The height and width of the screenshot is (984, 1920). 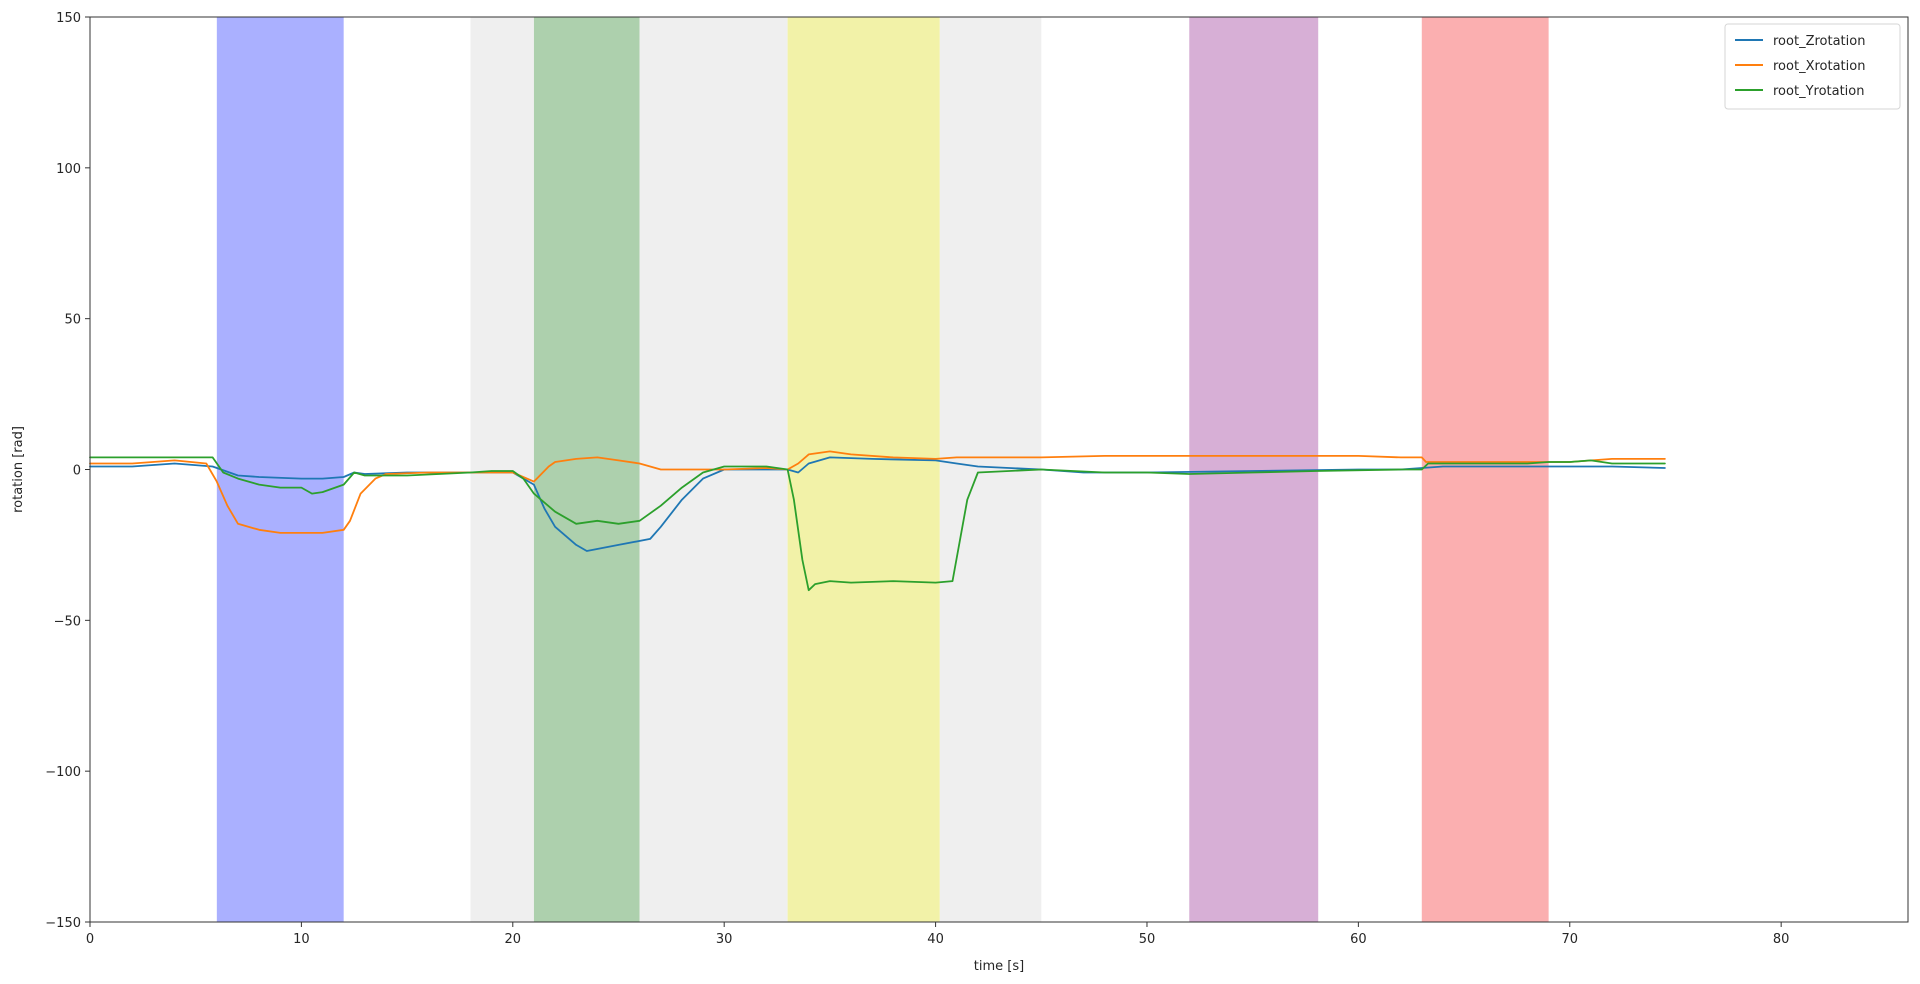 I want to click on series-line-root_Yrotation, so click(x=877, y=524).